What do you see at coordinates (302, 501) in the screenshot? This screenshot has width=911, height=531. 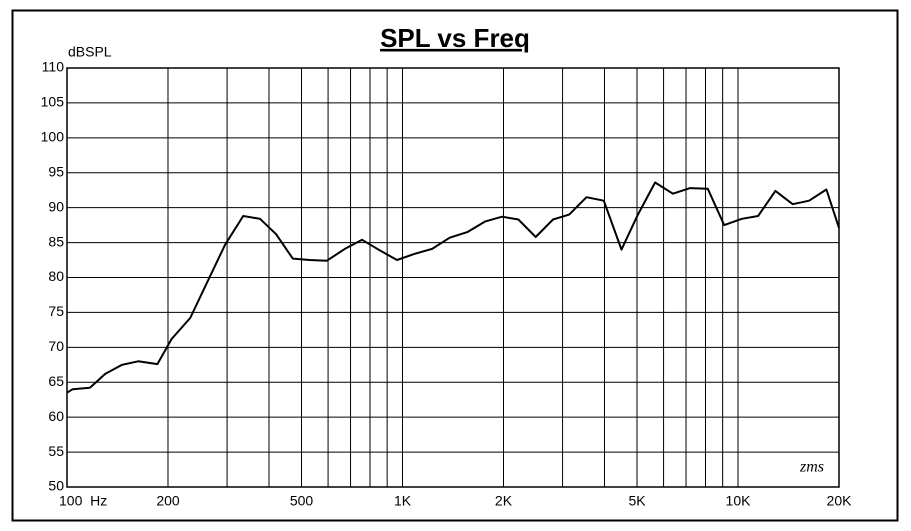 I see `x-tick-label: 500` at bounding box center [302, 501].